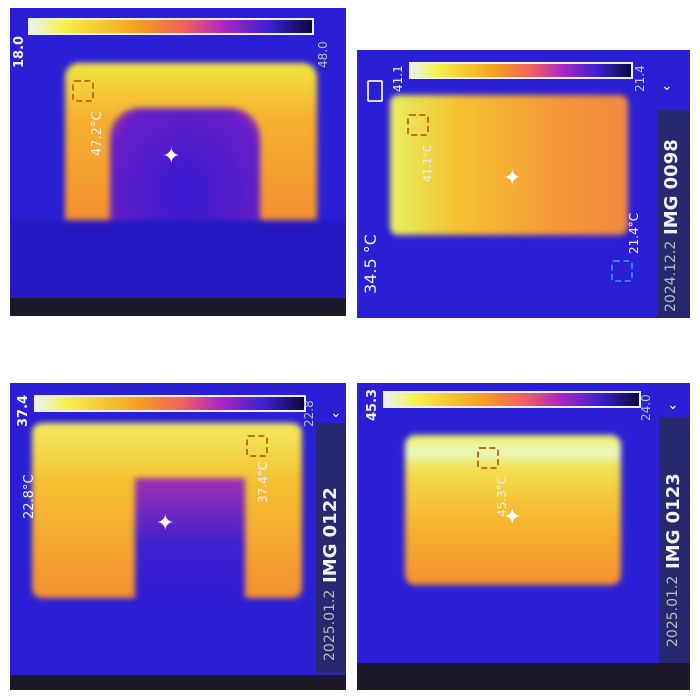  I want to click on image-name: IMG 0098, so click(671, 187).